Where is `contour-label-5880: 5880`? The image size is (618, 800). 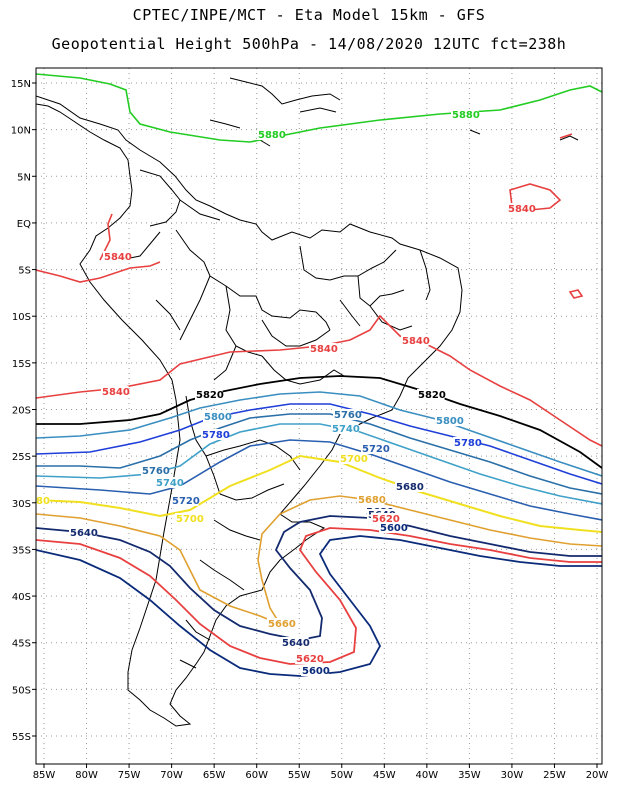
contour-label-5880: 5880 is located at coordinates (466, 115).